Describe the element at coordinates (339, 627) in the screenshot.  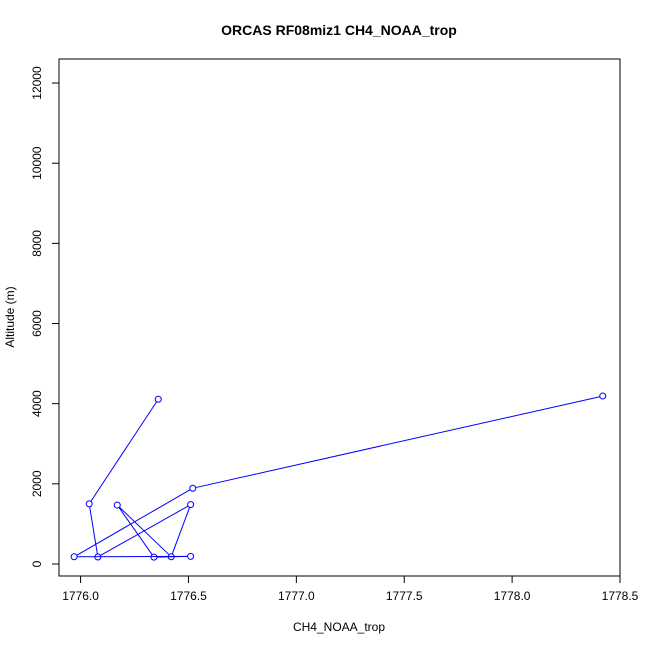
I see `x-axis-label: CH4_NOAA_trop` at that location.